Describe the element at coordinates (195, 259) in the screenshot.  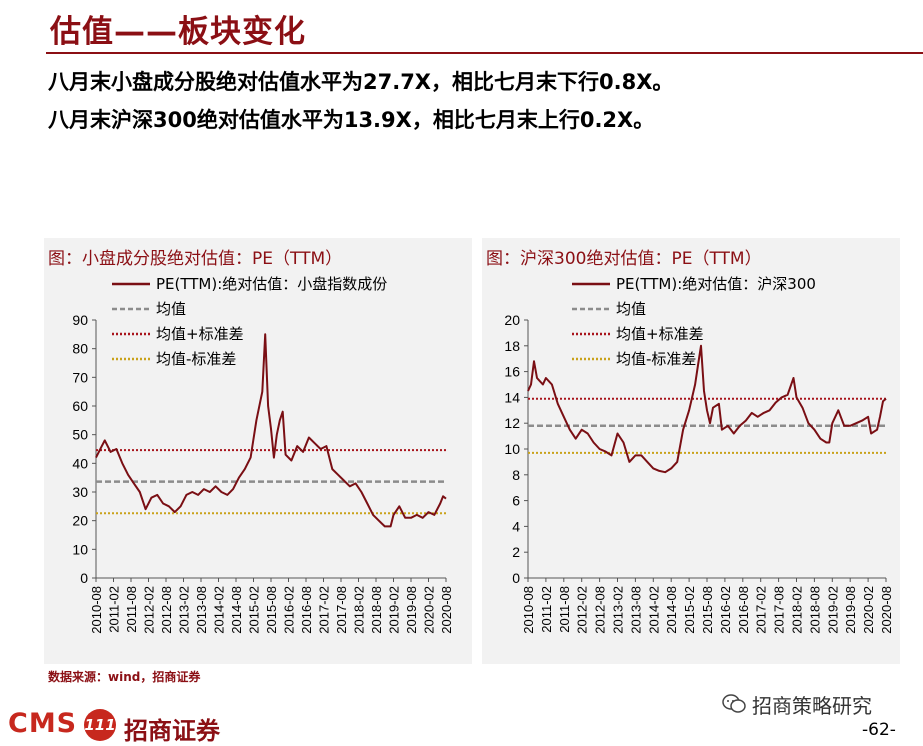
I see `chart-title-small-cap: 图：小盘成分股绝对估值：PE（TTM）` at that location.